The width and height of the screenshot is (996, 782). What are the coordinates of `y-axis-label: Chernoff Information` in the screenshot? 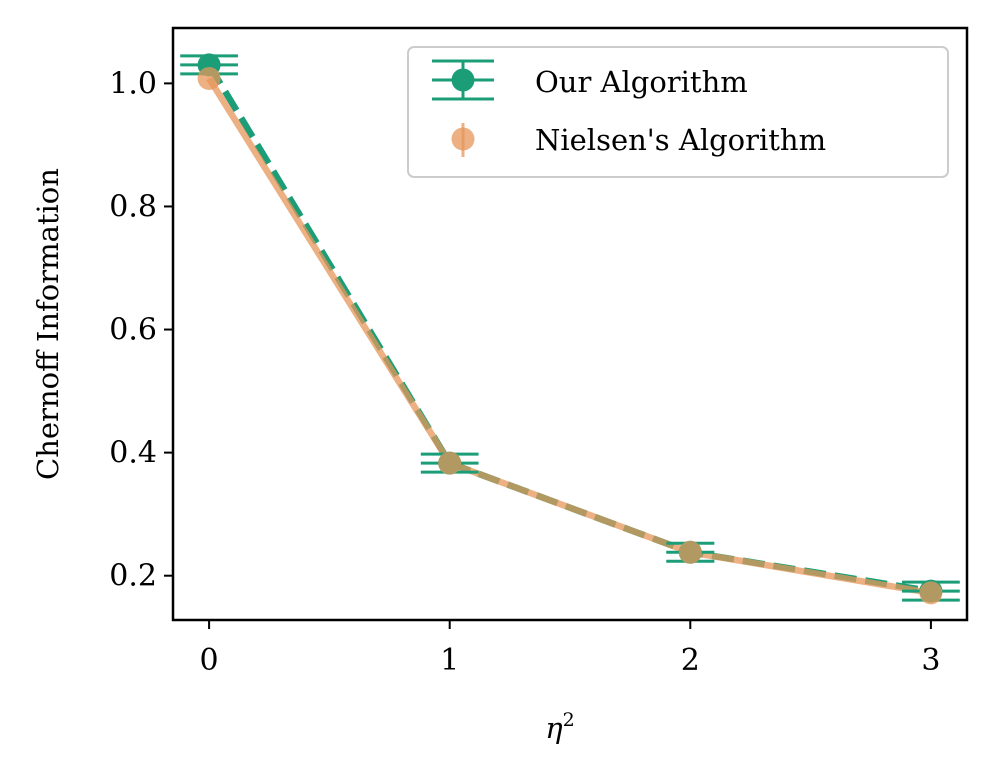 It's located at (48, 324).